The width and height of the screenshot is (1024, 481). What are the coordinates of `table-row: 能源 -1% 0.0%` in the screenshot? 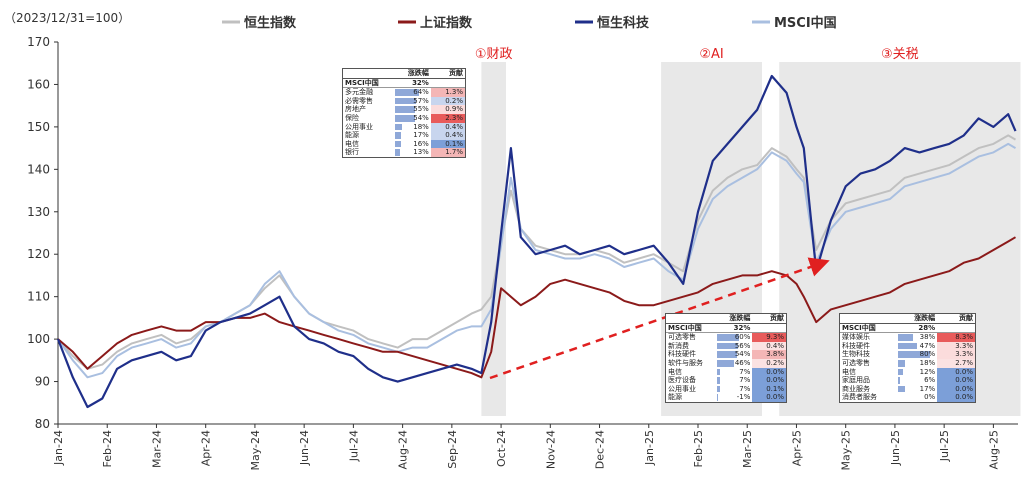 It's located at (726, 397).